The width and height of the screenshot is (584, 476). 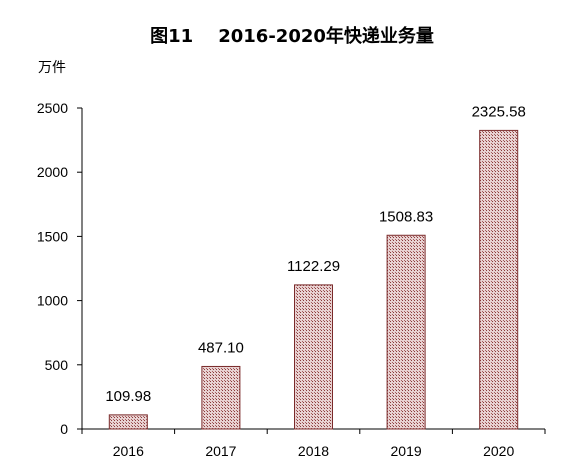 What do you see at coordinates (128, 396) in the screenshot?
I see `value-label-2016: 109.98` at bounding box center [128, 396].